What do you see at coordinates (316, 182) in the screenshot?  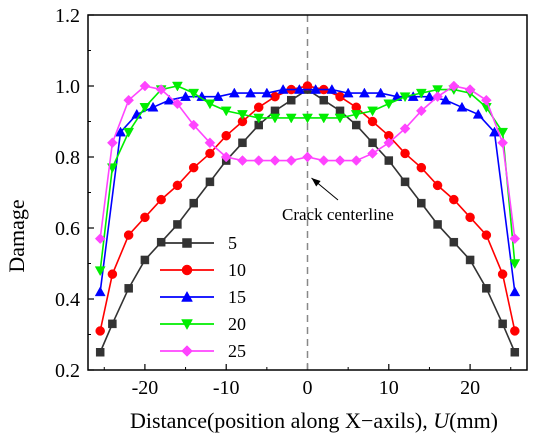 I see `annotation-arrowhead` at bounding box center [316, 182].